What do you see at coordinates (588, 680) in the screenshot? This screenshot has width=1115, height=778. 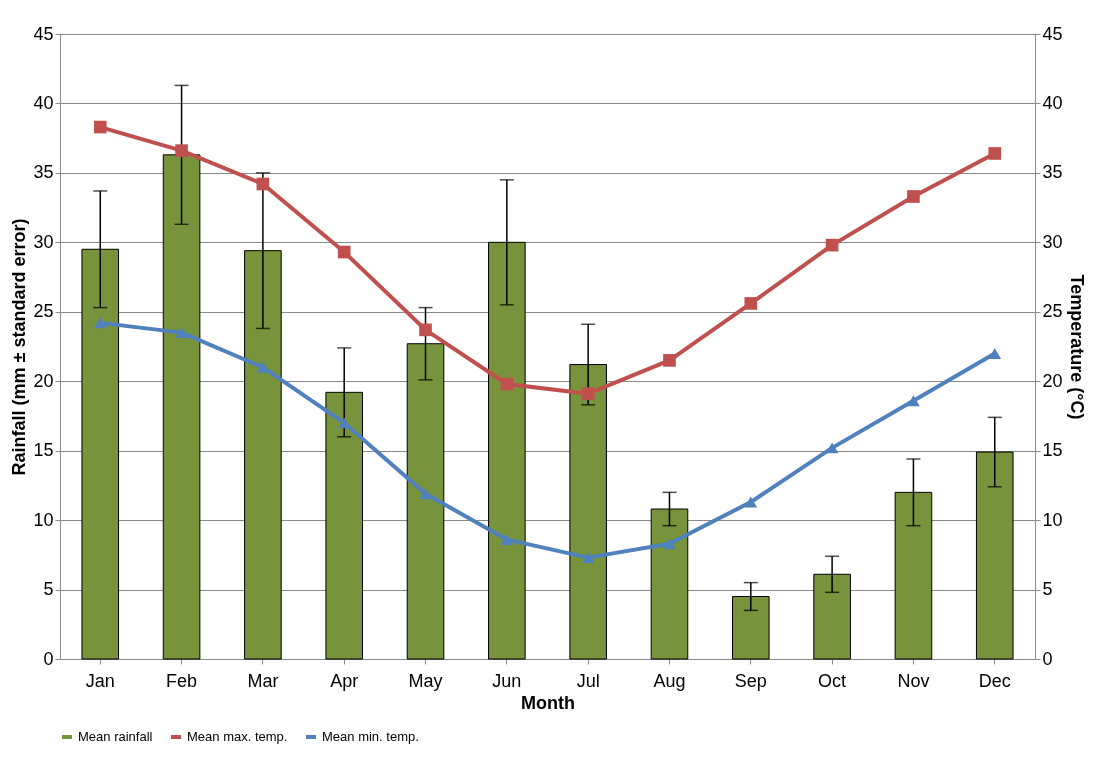 I see `x-tick-label: Jul` at bounding box center [588, 680].